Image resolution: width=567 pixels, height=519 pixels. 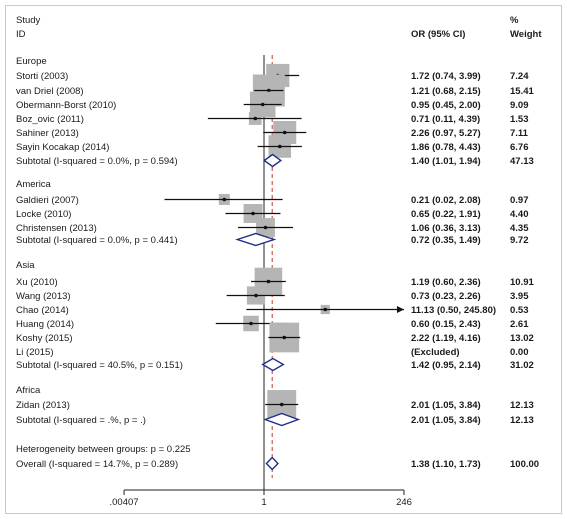 What do you see at coordinates (519, 147) in the screenshot?
I see `study-weight: 6.76` at bounding box center [519, 147].